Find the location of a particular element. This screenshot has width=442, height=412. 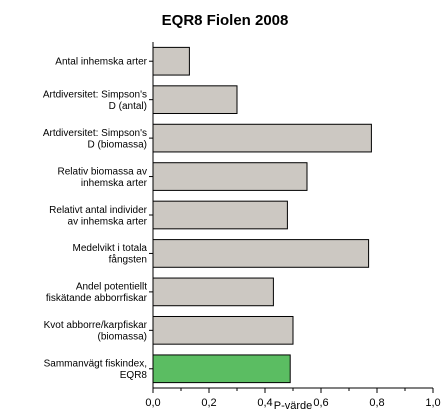

category-label-line: D (antal) is located at coordinates (128, 106).